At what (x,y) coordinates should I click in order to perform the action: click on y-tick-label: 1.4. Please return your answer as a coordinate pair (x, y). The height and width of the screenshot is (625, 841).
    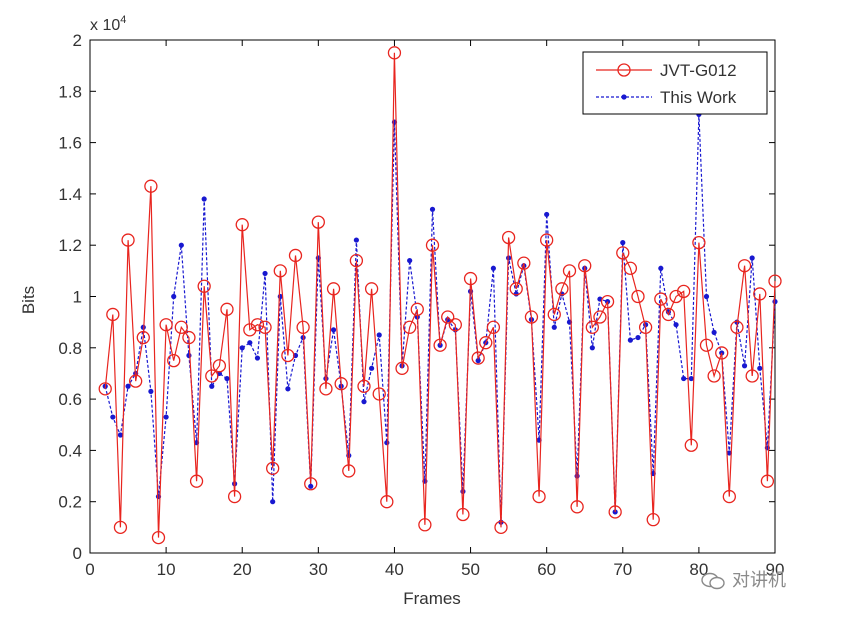
    Looking at the image, I should click on (70, 194).